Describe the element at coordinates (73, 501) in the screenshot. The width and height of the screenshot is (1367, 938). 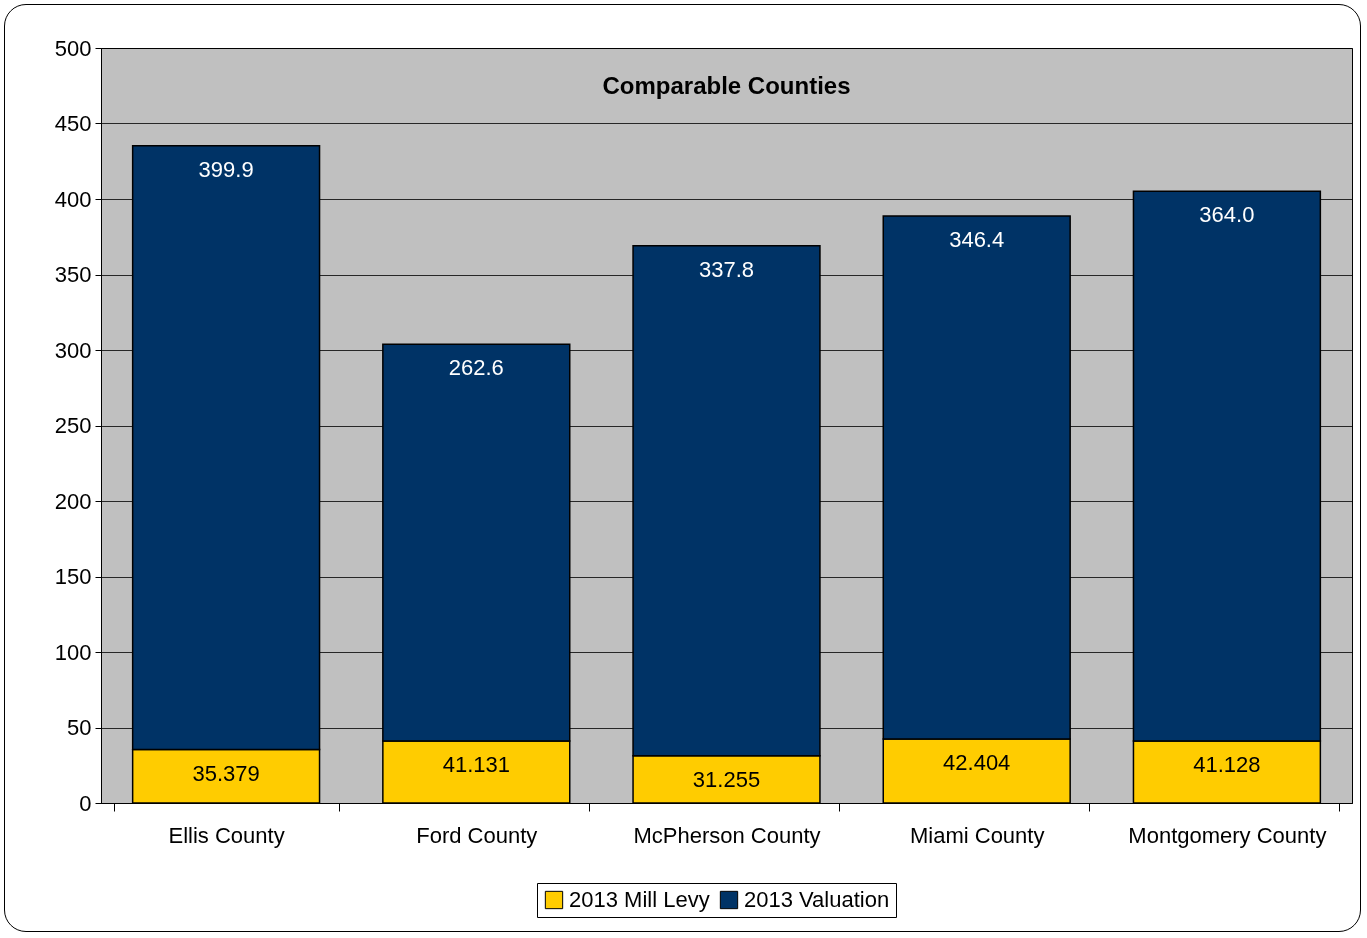
I see `y-tick-label: 200` at that location.